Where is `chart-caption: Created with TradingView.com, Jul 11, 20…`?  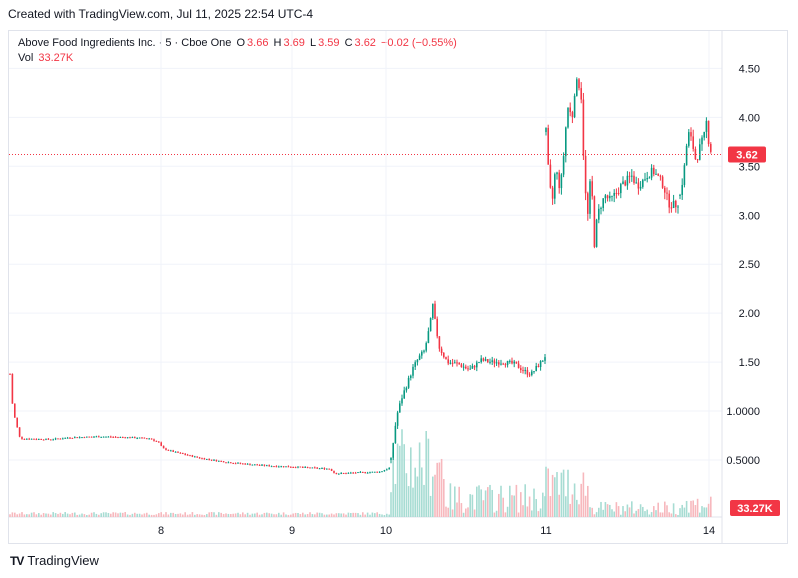
chart-caption: Created with TradingView.com, Jul 11, 20… is located at coordinates (161, 14).